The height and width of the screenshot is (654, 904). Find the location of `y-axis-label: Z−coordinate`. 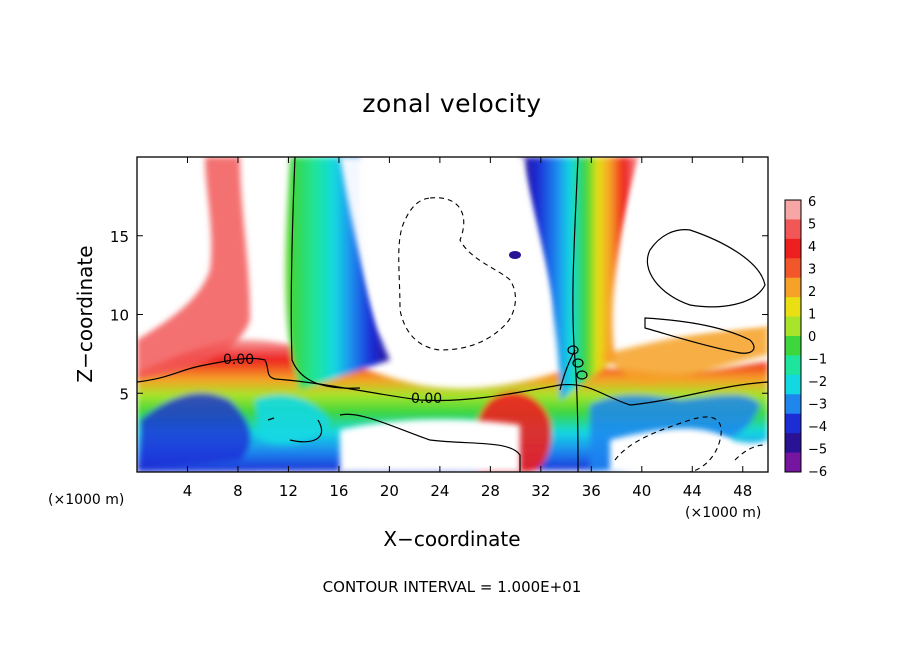

y-axis-label: Z−coordinate is located at coordinates (85, 313).